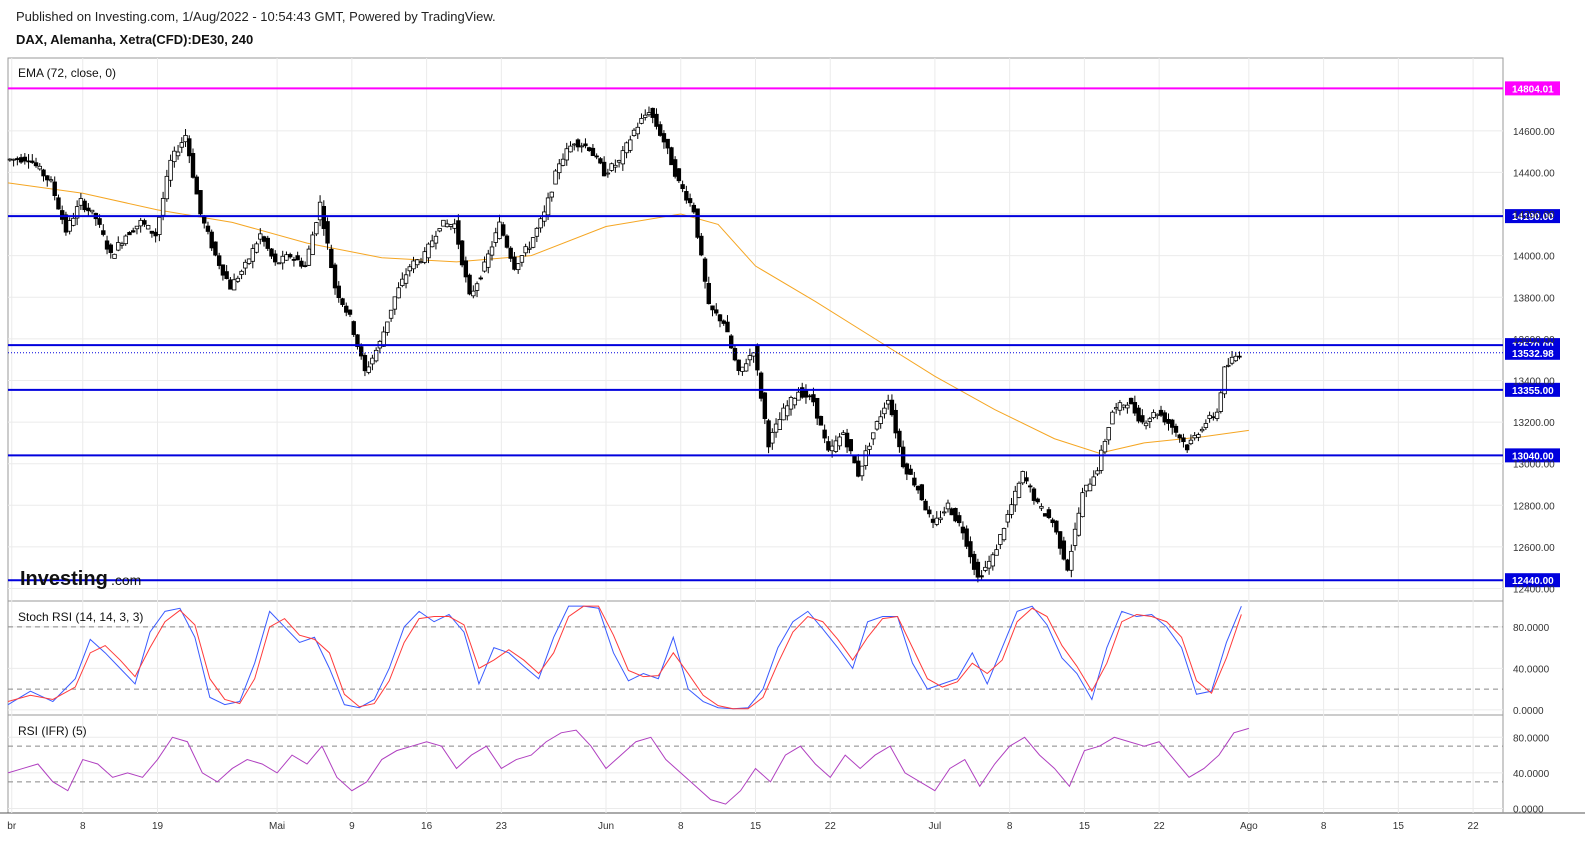  What do you see at coordinates (1532, 216) in the screenshot?
I see `level-badge` at bounding box center [1532, 216].